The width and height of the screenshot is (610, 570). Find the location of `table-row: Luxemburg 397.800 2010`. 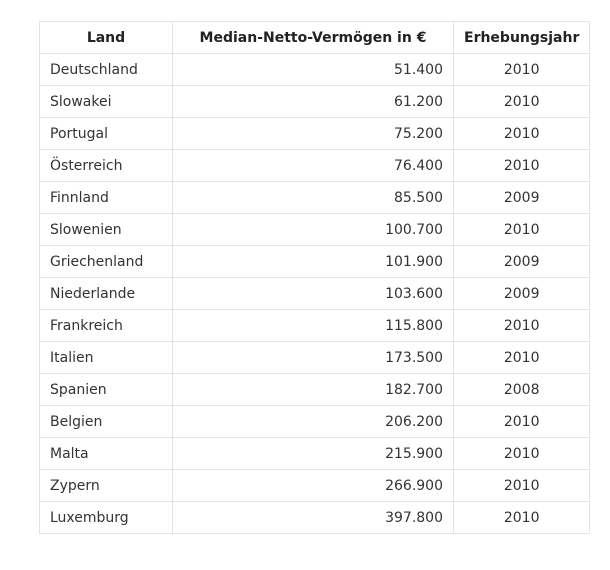

table-row: Luxemburg 397.800 2010 is located at coordinates (315, 517).